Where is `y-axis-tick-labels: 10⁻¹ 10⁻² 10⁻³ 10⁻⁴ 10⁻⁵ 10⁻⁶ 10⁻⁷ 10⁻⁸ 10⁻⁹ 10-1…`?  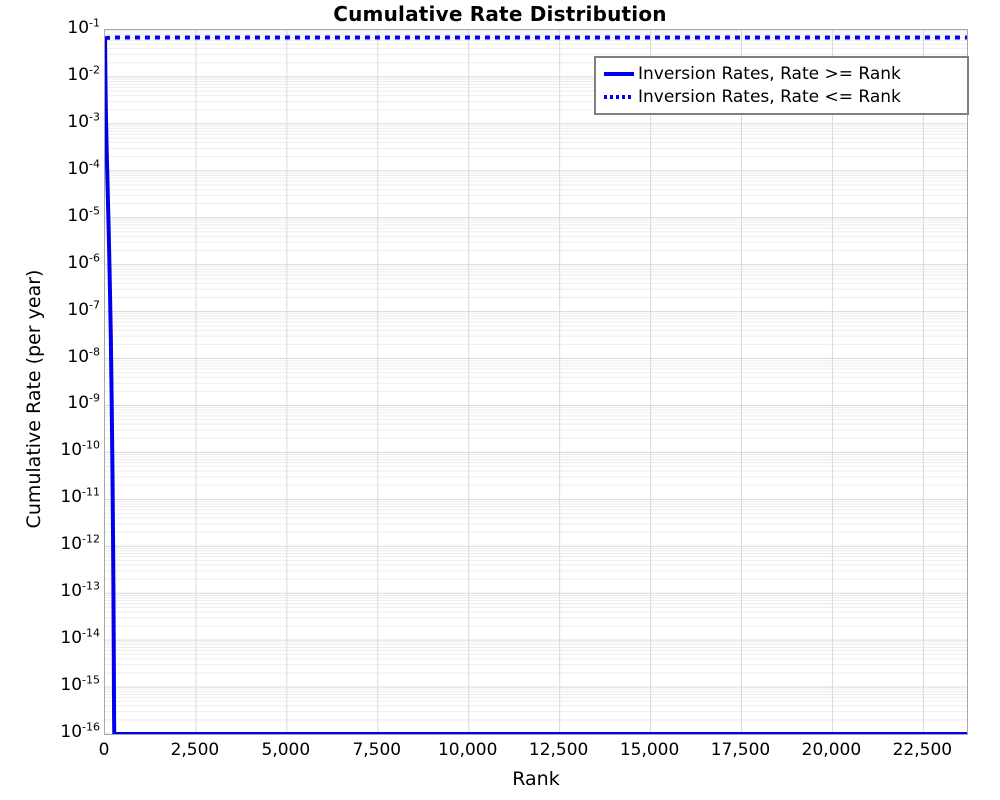 y-axis-tick-labels: 10⁻¹ 10⁻² 10⁻³ 10⁻⁴ 10⁻⁵ 10⁻⁶ 10⁻⁷ 10⁻⁸ 10⁻⁹ 10-1… is located at coordinates (60, 400).